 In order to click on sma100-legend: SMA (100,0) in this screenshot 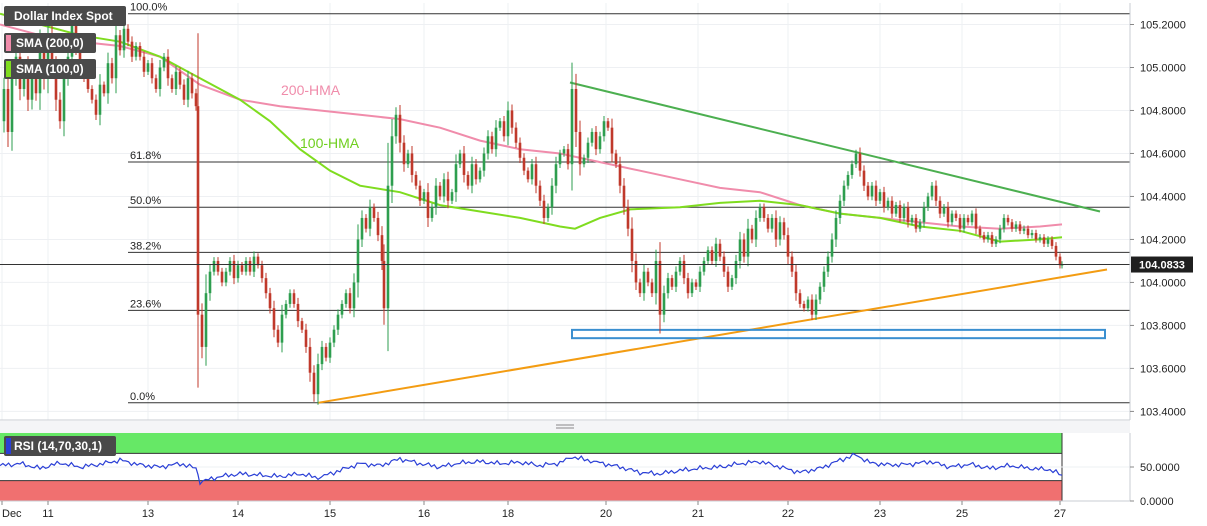, I will do `click(50, 69)`.